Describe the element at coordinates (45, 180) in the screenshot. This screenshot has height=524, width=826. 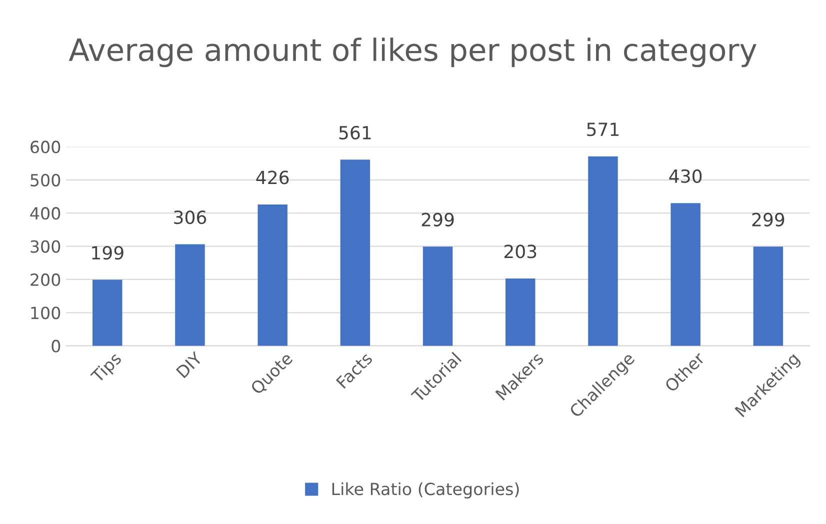
I see `y-tick-label: 500` at that location.